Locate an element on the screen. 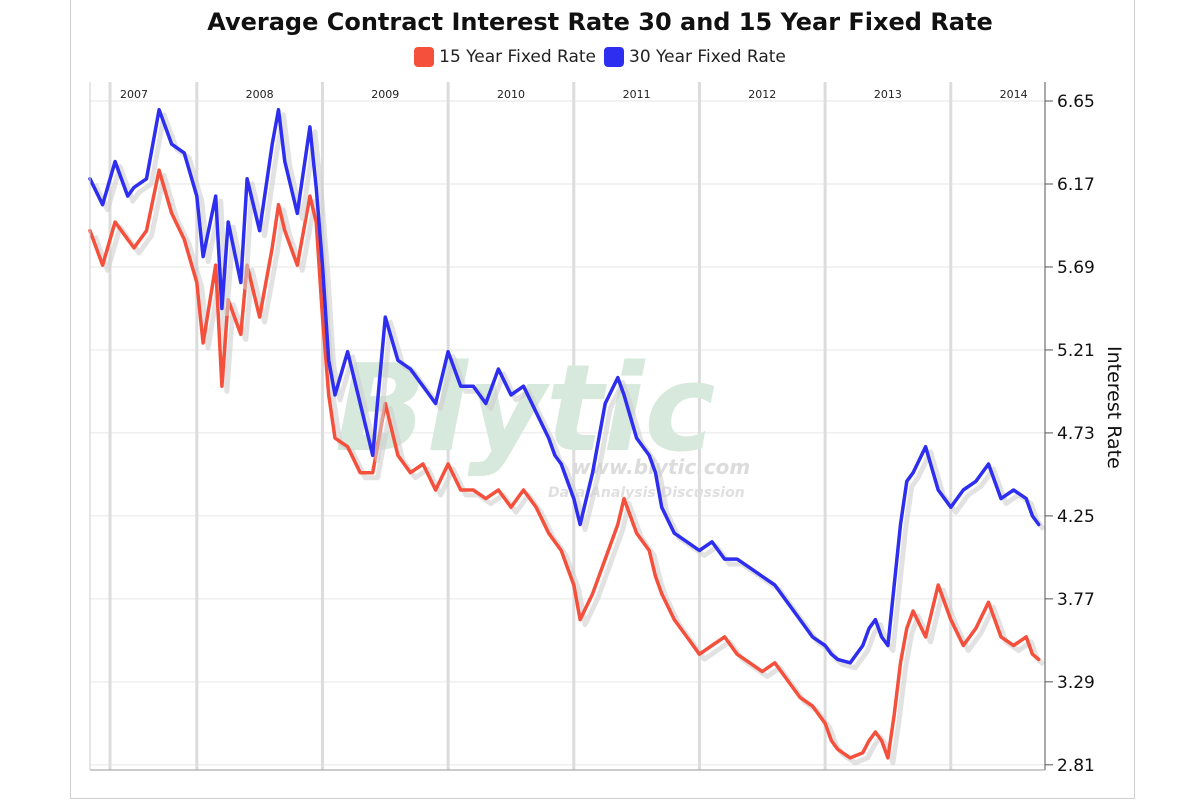 Image resolution: width=1200 pixels, height=800 pixels. legend: 15 Year Fixed Rate 30 Year Fixed Rate is located at coordinates (600, 57).